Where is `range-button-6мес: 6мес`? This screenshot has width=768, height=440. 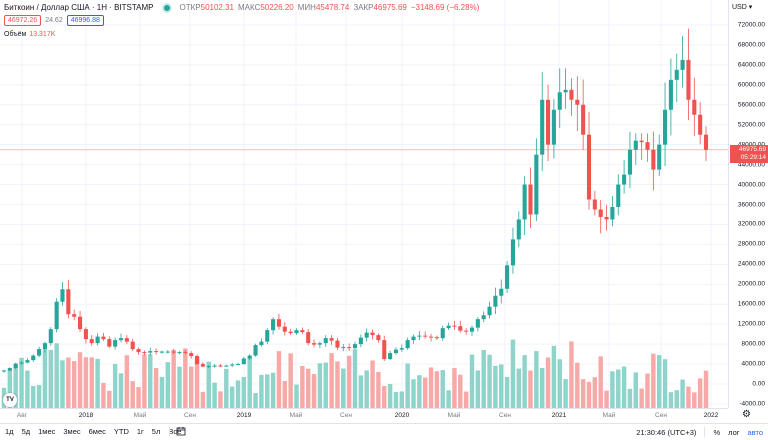 range-button-6мес: 6мес is located at coordinates (97, 431).